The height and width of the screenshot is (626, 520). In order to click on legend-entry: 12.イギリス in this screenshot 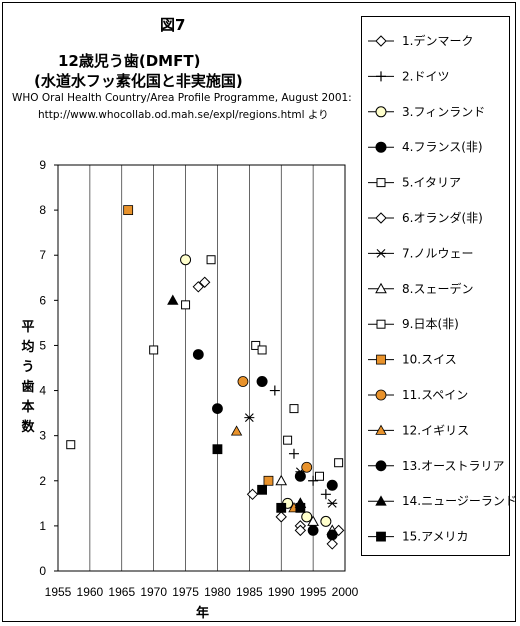, I will do `click(435, 430)`.